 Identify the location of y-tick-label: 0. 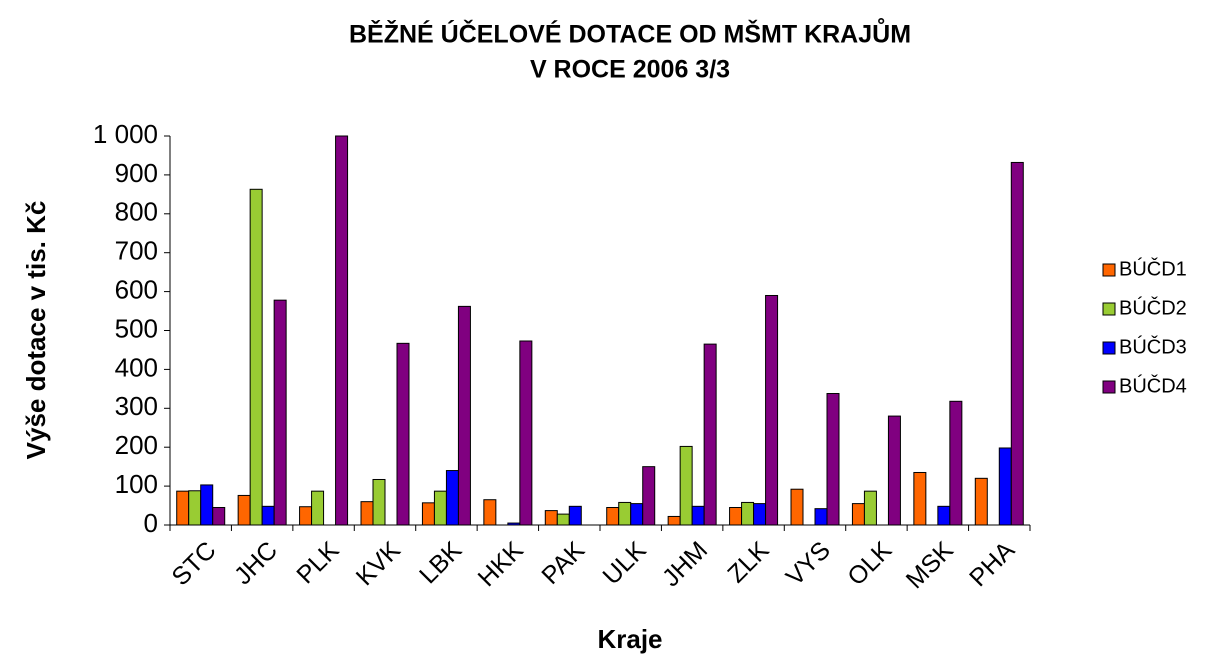
(151, 523).